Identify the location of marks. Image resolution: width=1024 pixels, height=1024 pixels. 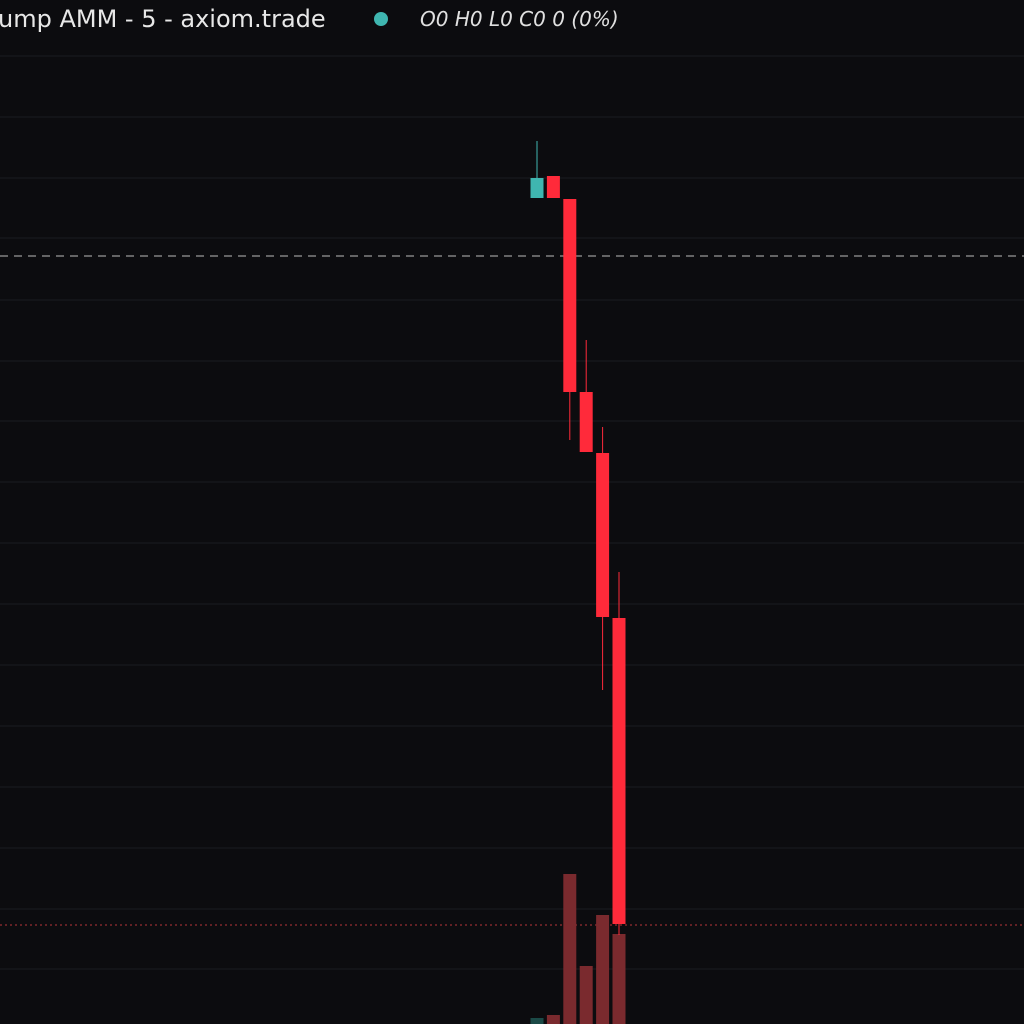
(578, 582).